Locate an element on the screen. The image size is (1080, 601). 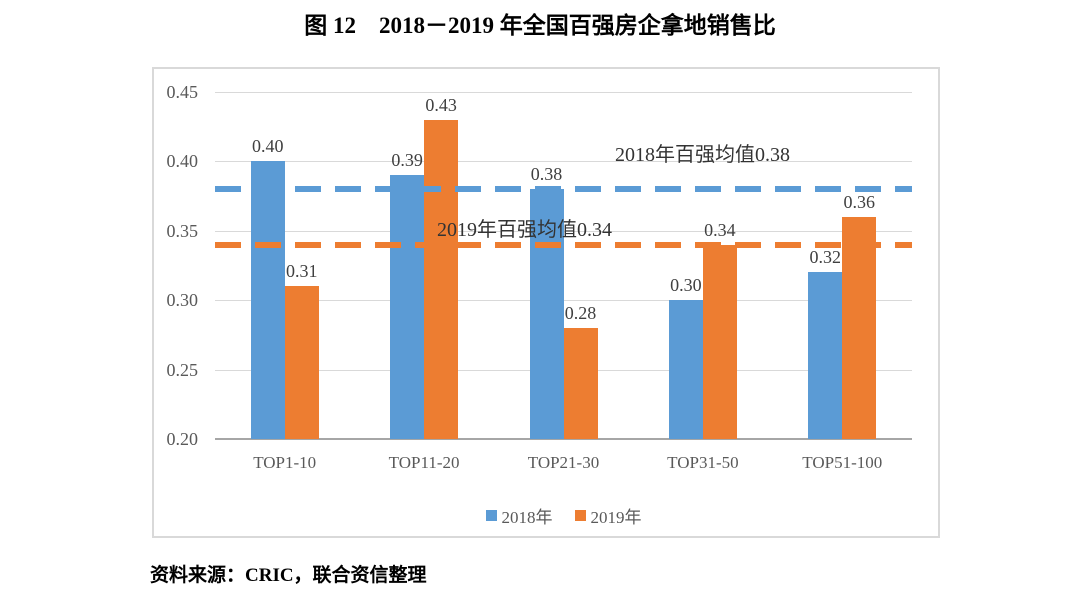
bar-value-label: 0.43 is located at coordinates (441, 104).